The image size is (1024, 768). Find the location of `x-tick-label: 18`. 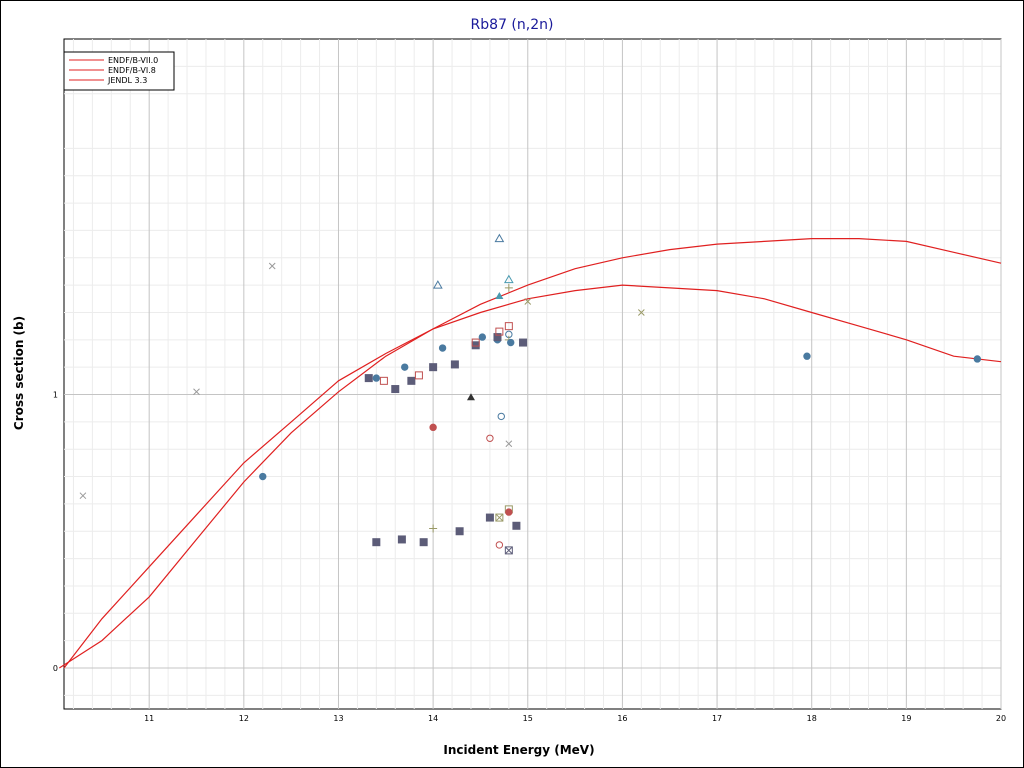

x-tick-label: 18 is located at coordinates (812, 718).